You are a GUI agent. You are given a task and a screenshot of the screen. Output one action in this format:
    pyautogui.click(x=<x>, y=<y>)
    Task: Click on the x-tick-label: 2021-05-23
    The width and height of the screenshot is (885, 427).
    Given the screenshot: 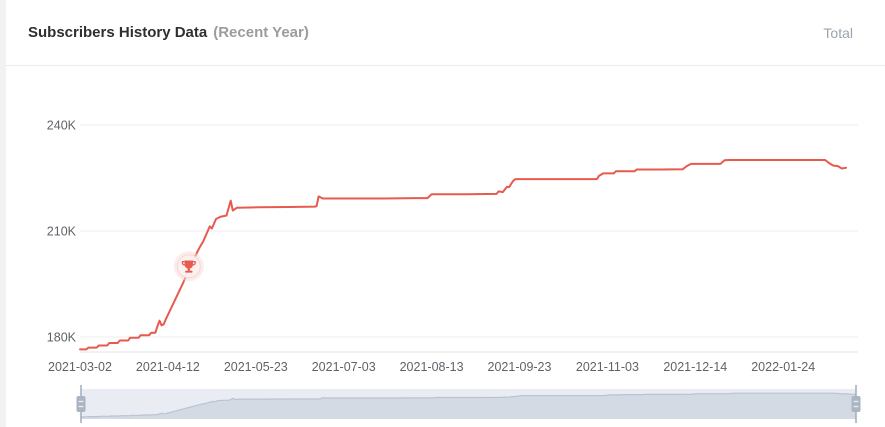 What is the action you would take?
    pyautogui.click(x=256, y=367)
    